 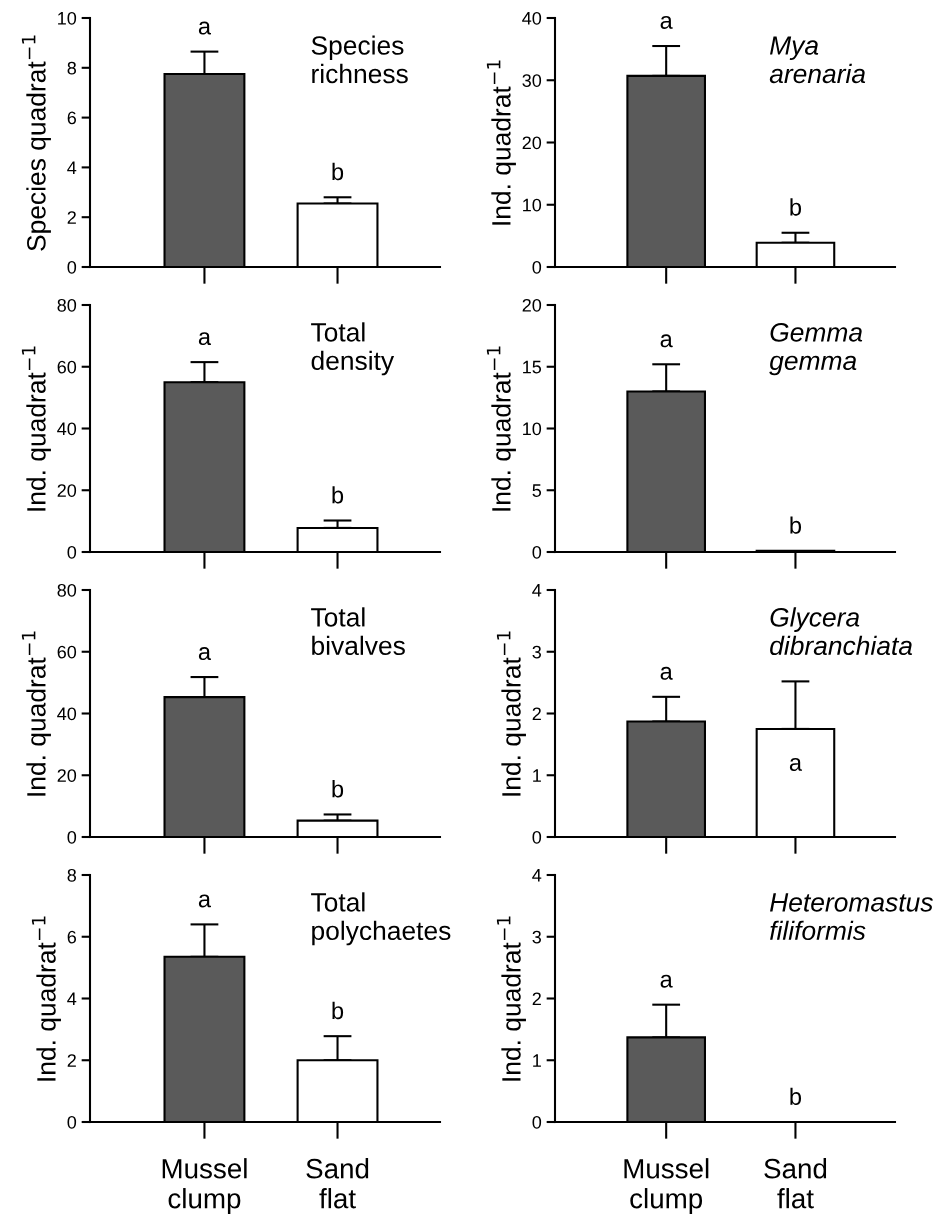 I want to click on y-tick-label: 5, so click(x=537, y=490).